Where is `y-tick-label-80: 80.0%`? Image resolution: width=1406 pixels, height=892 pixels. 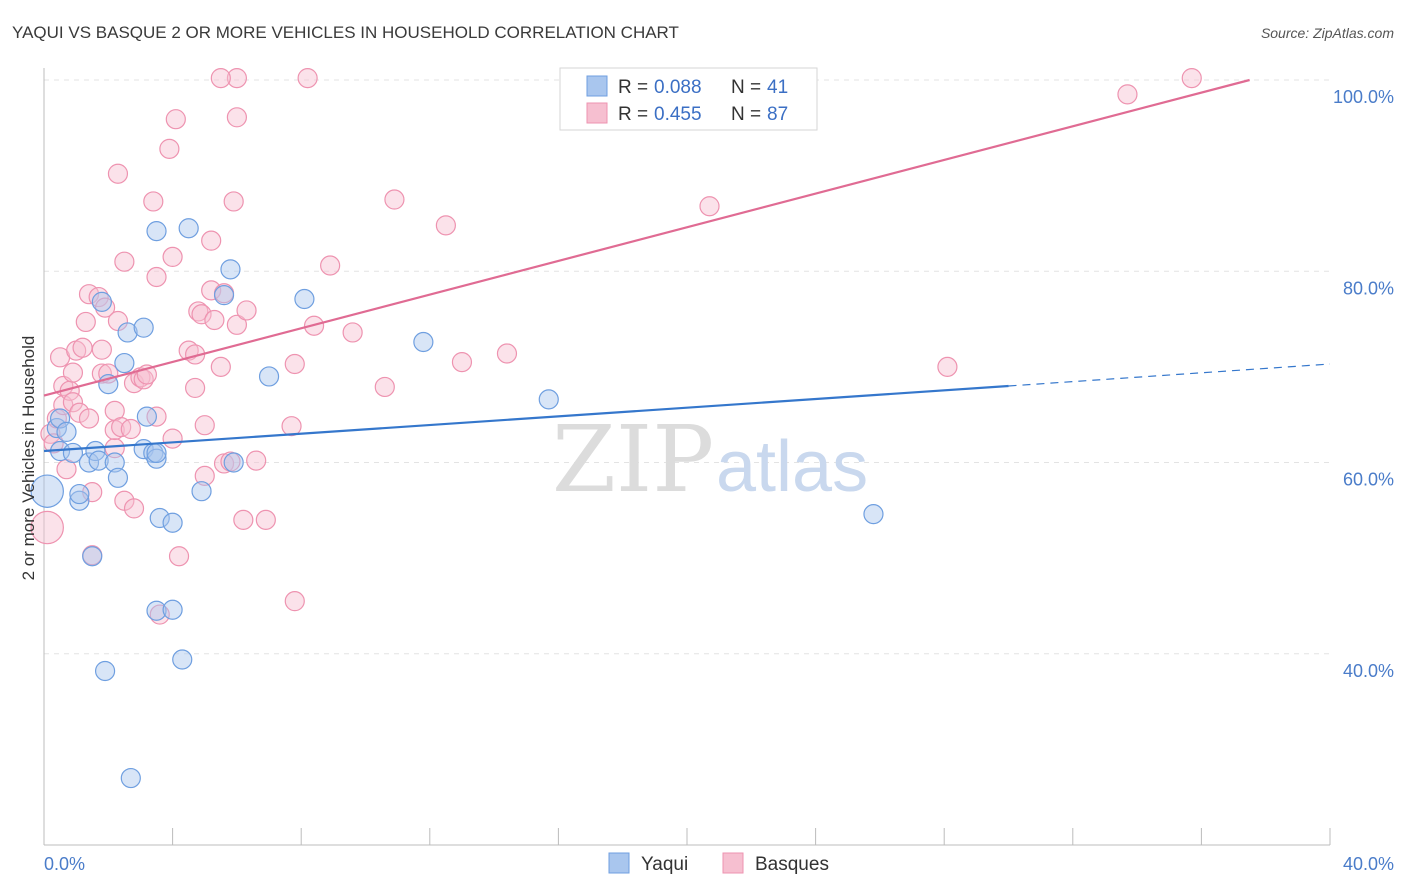 y-tick-label-80: 80.0% is located at coordinates (1368, 288).